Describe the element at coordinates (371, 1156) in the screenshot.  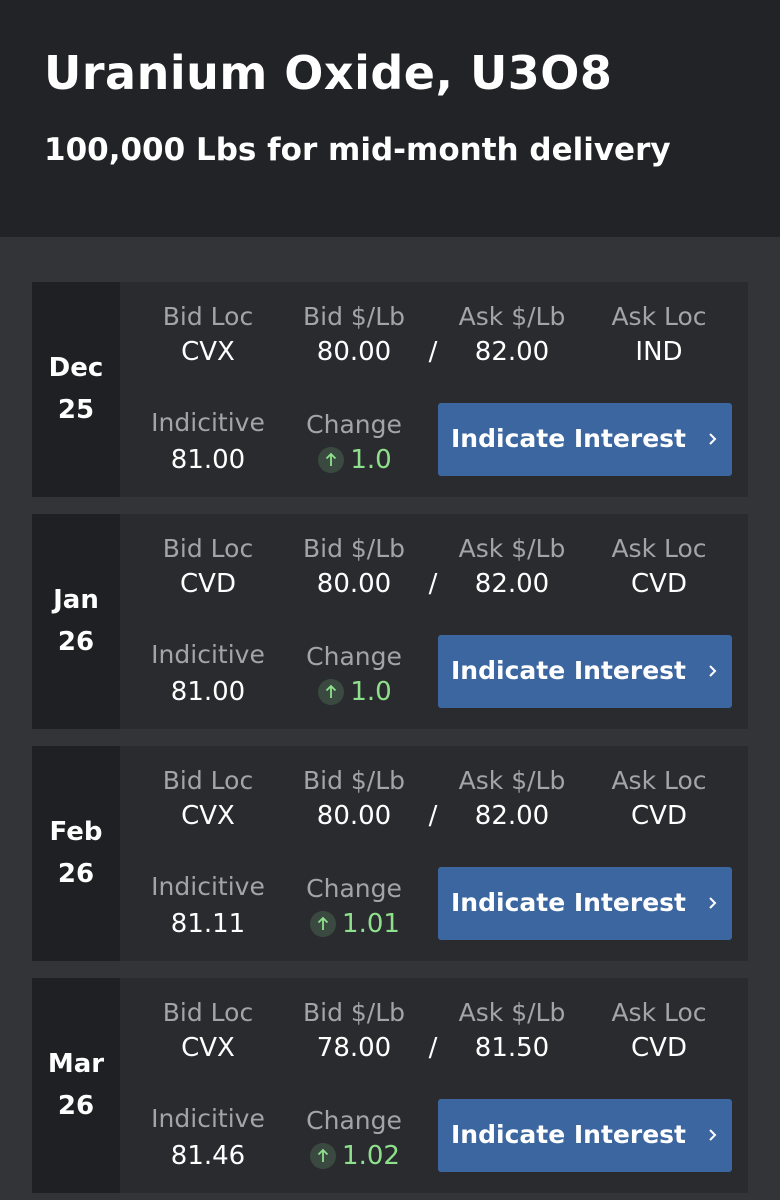
I see `change-value: 1.02` at that location.